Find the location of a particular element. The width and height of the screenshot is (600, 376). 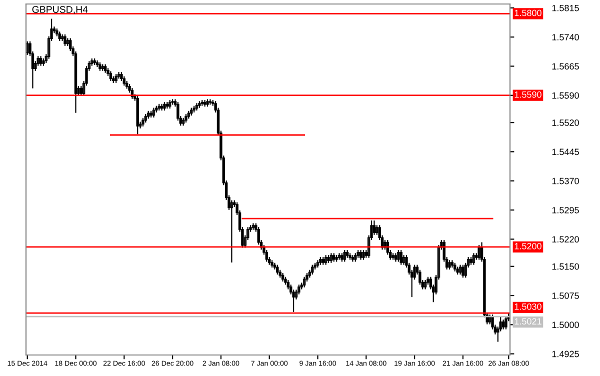

y-tick-label: 1.5815 is located at coordinates (565, 8).